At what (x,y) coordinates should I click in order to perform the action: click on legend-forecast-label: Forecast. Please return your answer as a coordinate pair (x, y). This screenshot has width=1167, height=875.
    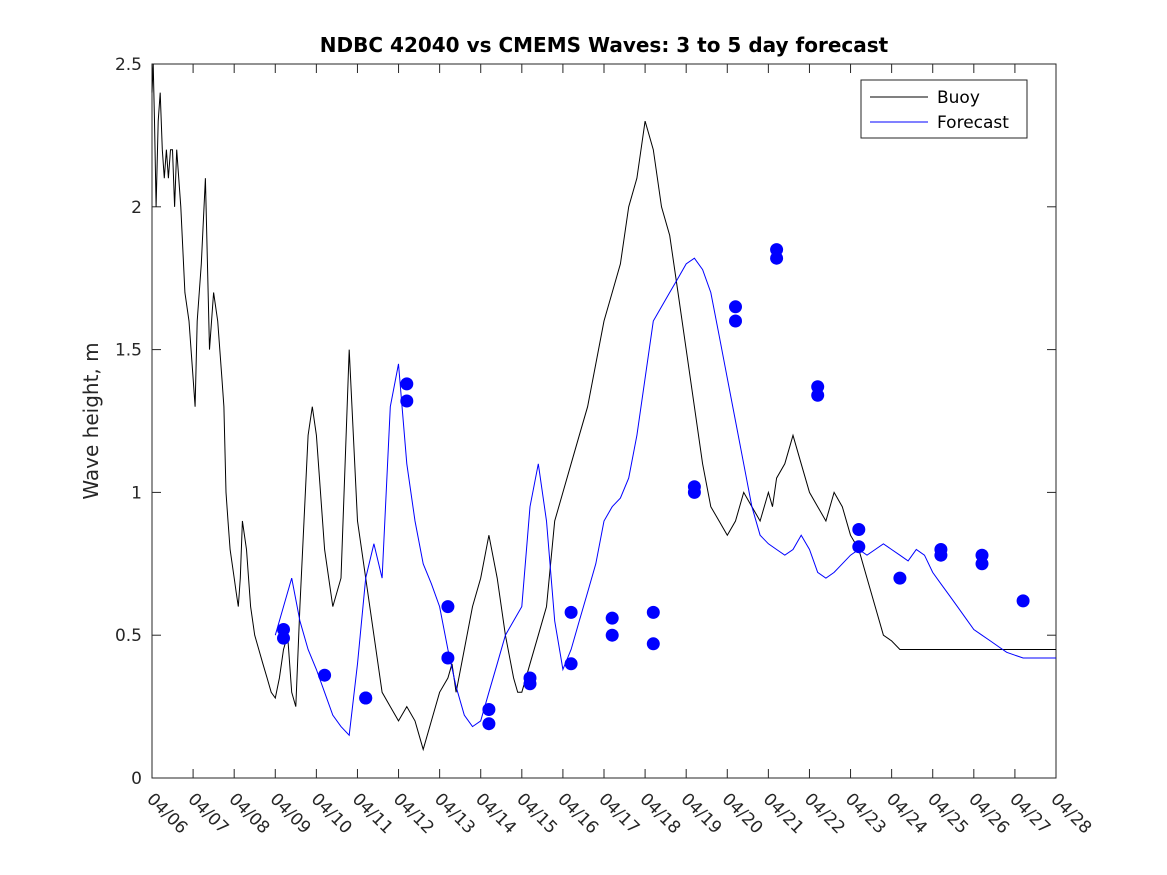
    Looking at the image, I should click on (973, 123).